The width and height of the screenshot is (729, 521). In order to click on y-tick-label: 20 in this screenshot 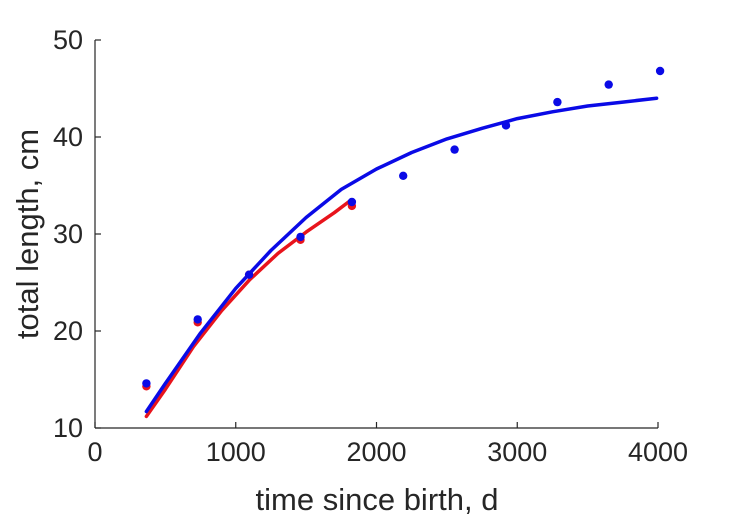, I will do `click(68, 331)`.